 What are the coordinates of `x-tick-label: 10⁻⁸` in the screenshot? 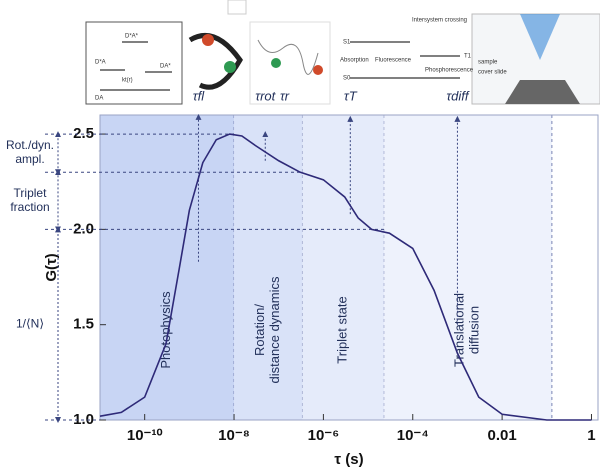 It's located at (234, 435).